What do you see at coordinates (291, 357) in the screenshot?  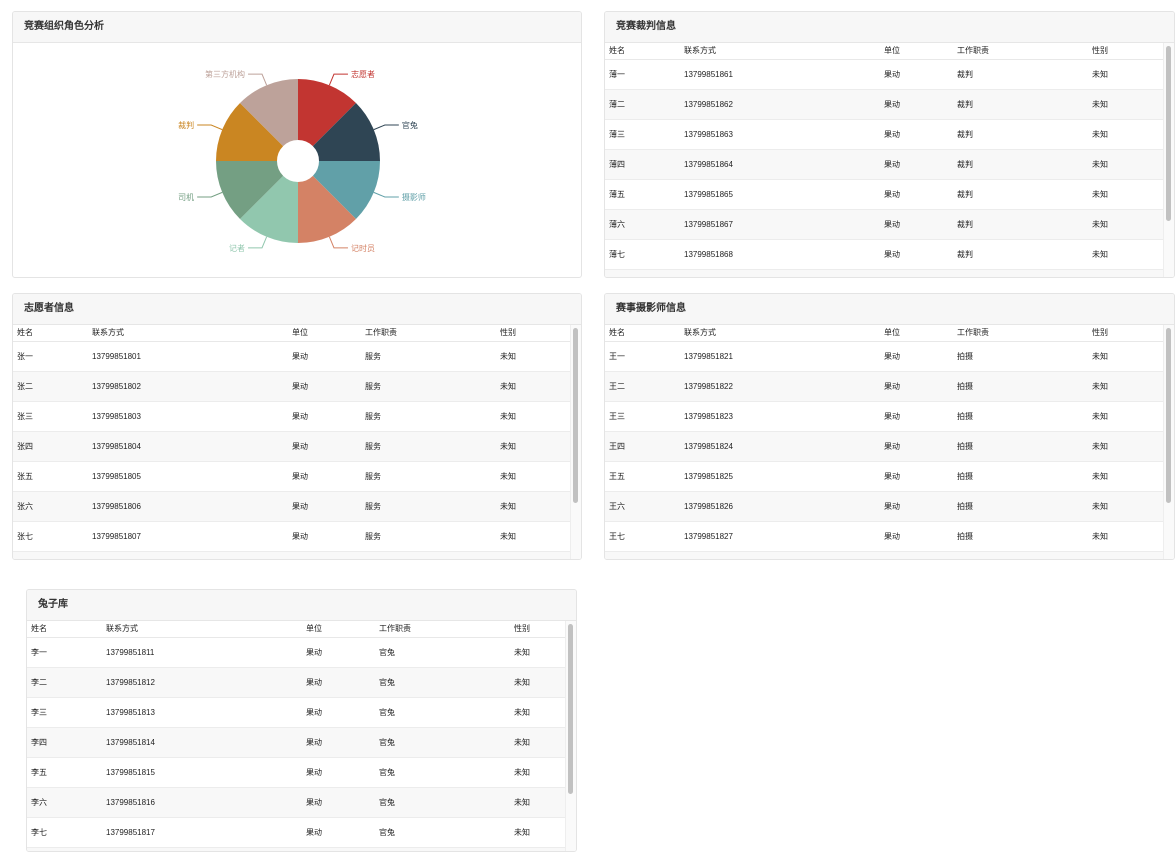 I see `table-row: 张一 13799851801 果动 服务 未知` at bounding box center [291, 357].